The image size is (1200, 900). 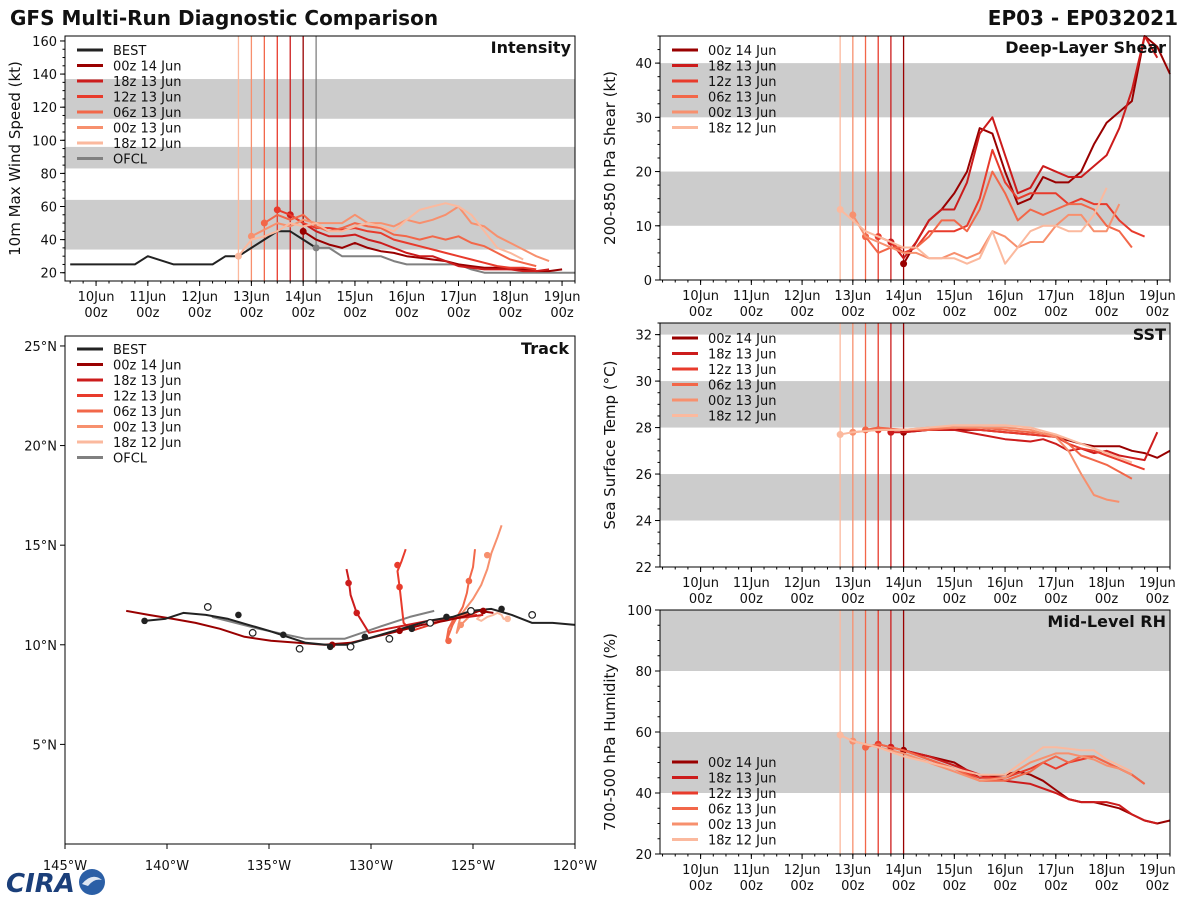 What do you see at coordinates (610, 444) in the screenshot?
I see `y-axis-label: Sea Surface Temp (°C)` at bounding box center [610, 444].